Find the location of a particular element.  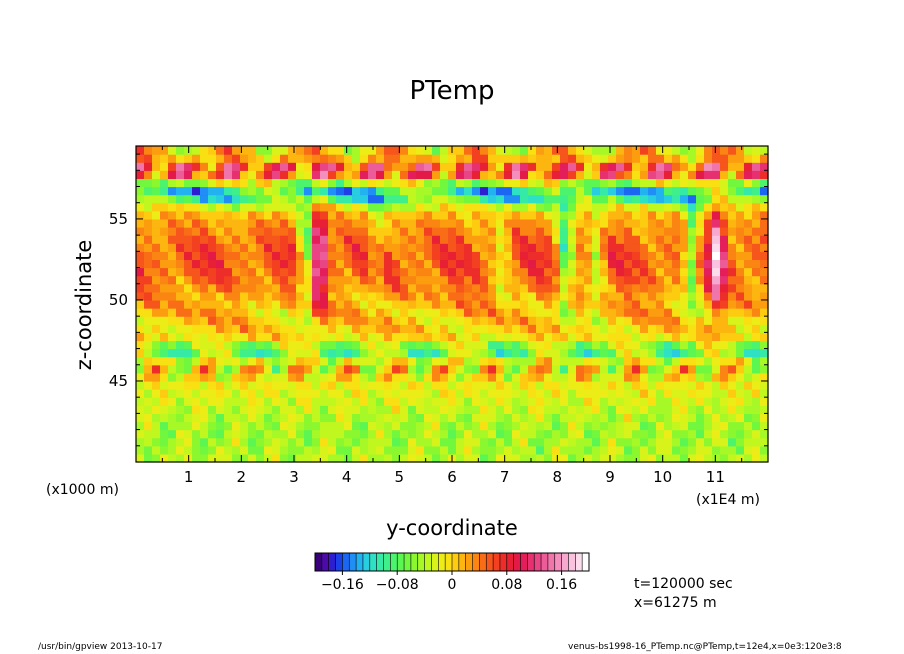

y-tick-label: 45 is located at coordinates (118, 380).